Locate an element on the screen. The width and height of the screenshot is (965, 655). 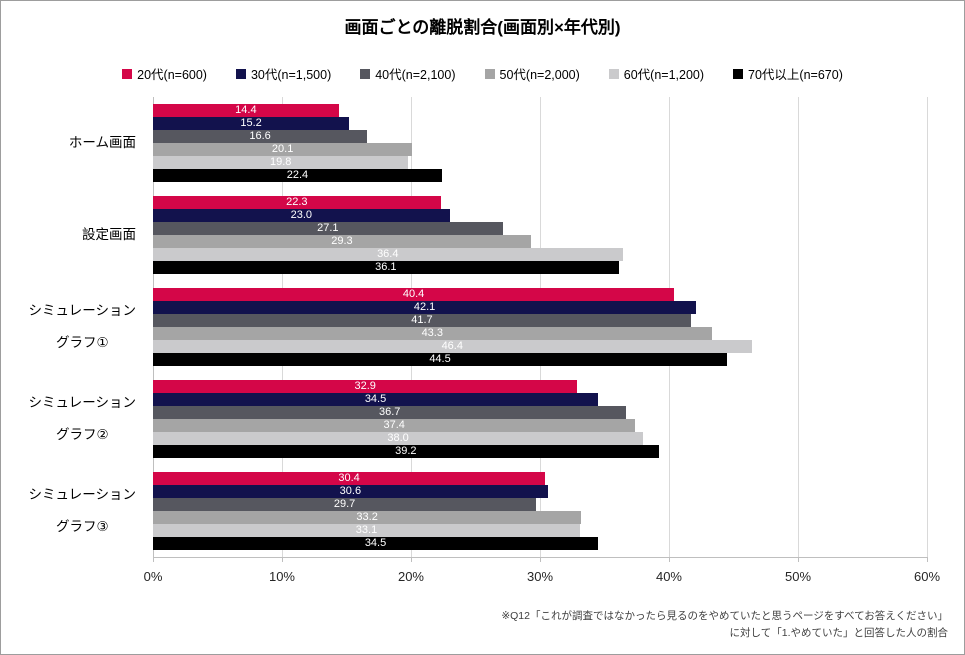
bar: 43.3 is located at coordinates (432, 333).